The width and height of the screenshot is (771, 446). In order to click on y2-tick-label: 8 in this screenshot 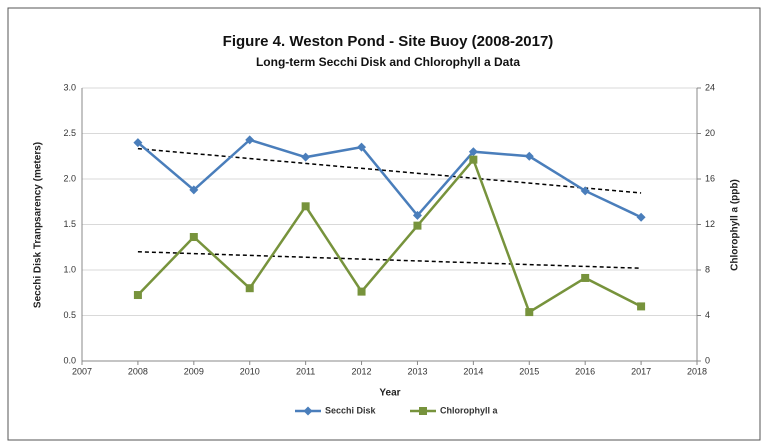, I will do `click(707, 269)`.